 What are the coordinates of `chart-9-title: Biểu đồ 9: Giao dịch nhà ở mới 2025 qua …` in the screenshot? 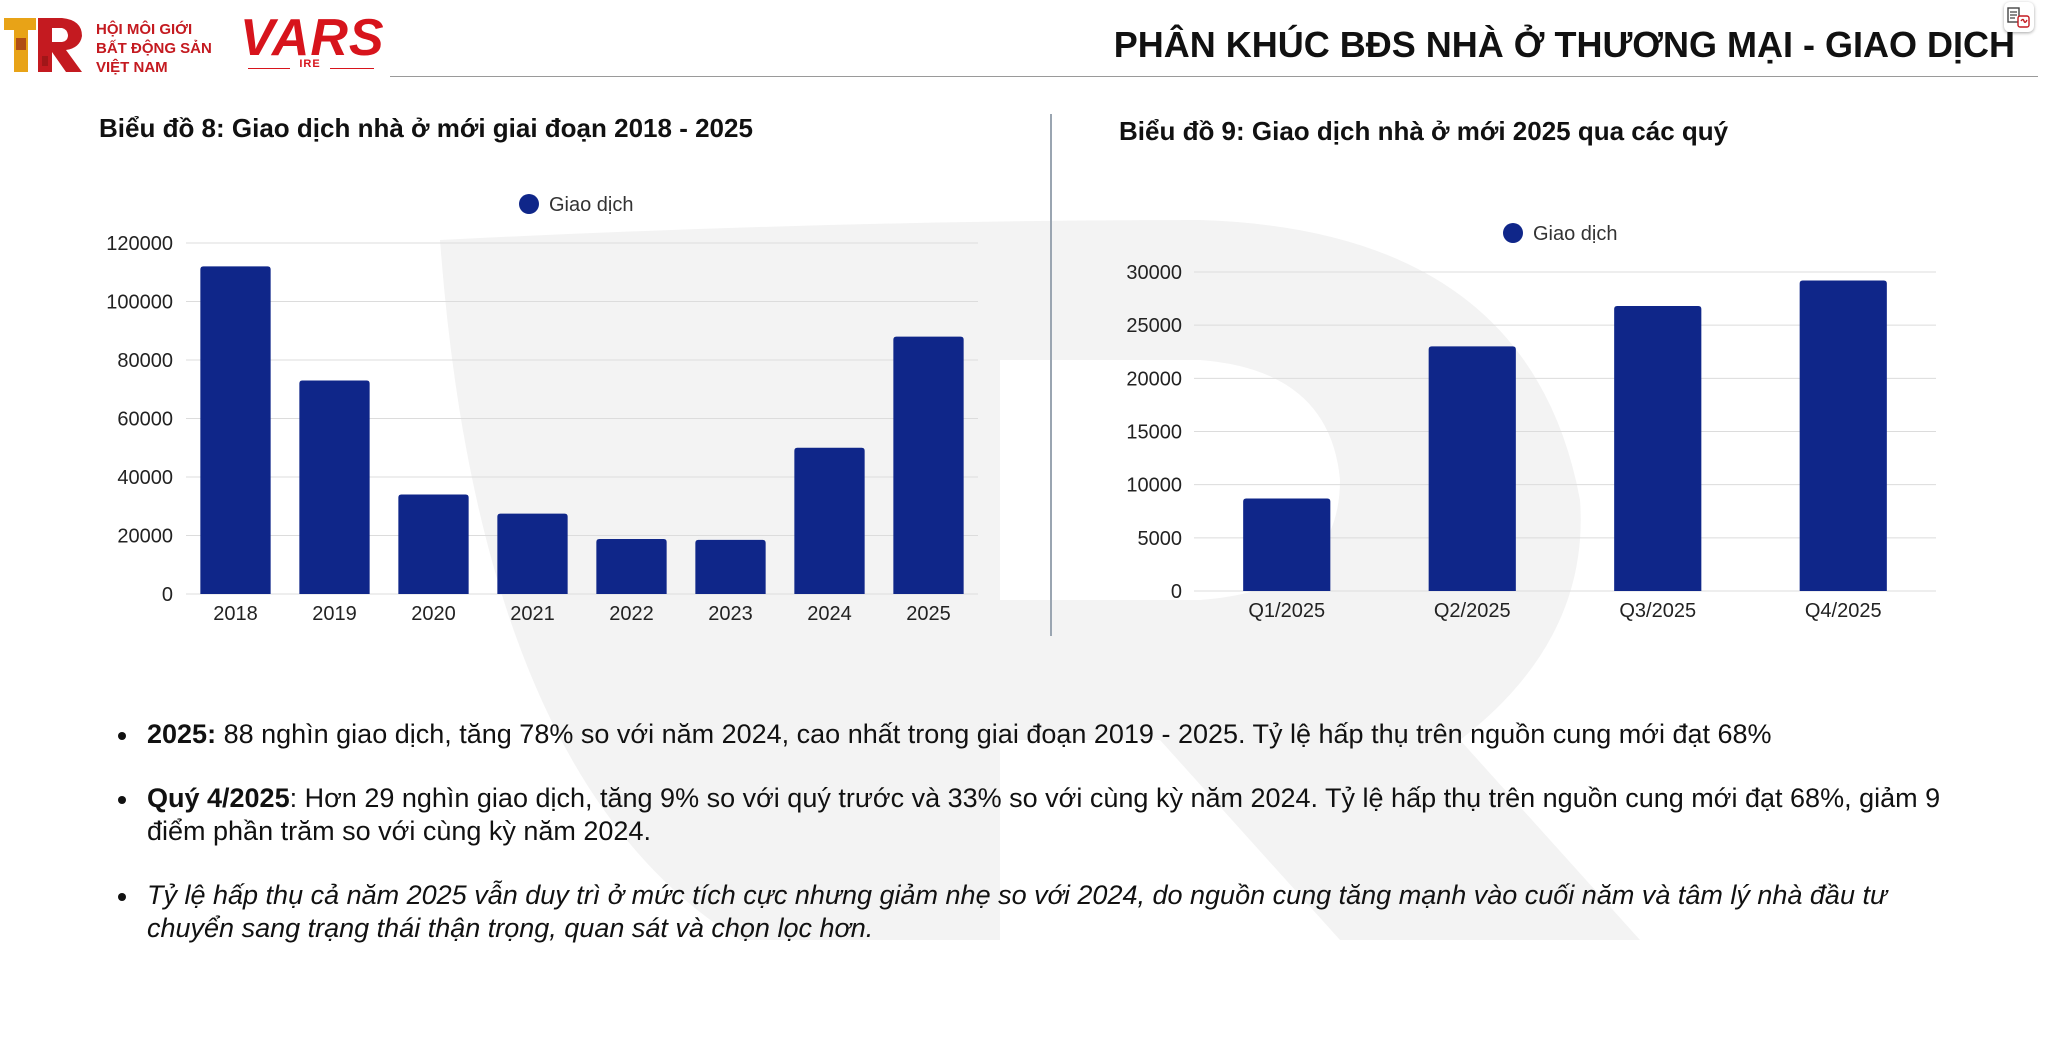 It's located at (1424, 131).